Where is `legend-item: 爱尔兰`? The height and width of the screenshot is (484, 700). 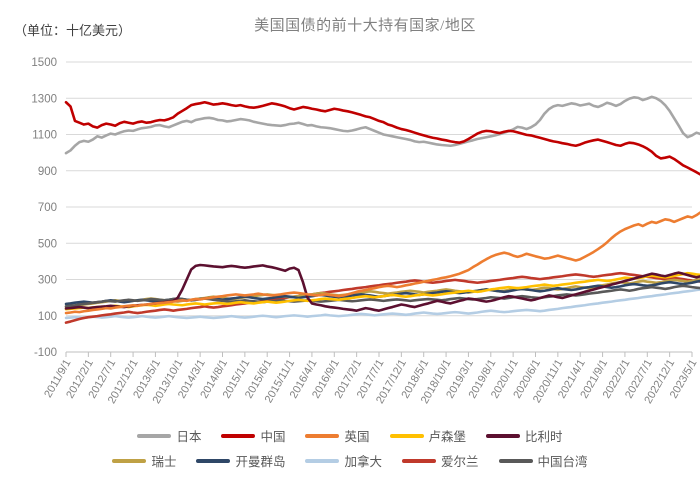
legend-item: 爱尔兰 is located at coordinates (440, 460).